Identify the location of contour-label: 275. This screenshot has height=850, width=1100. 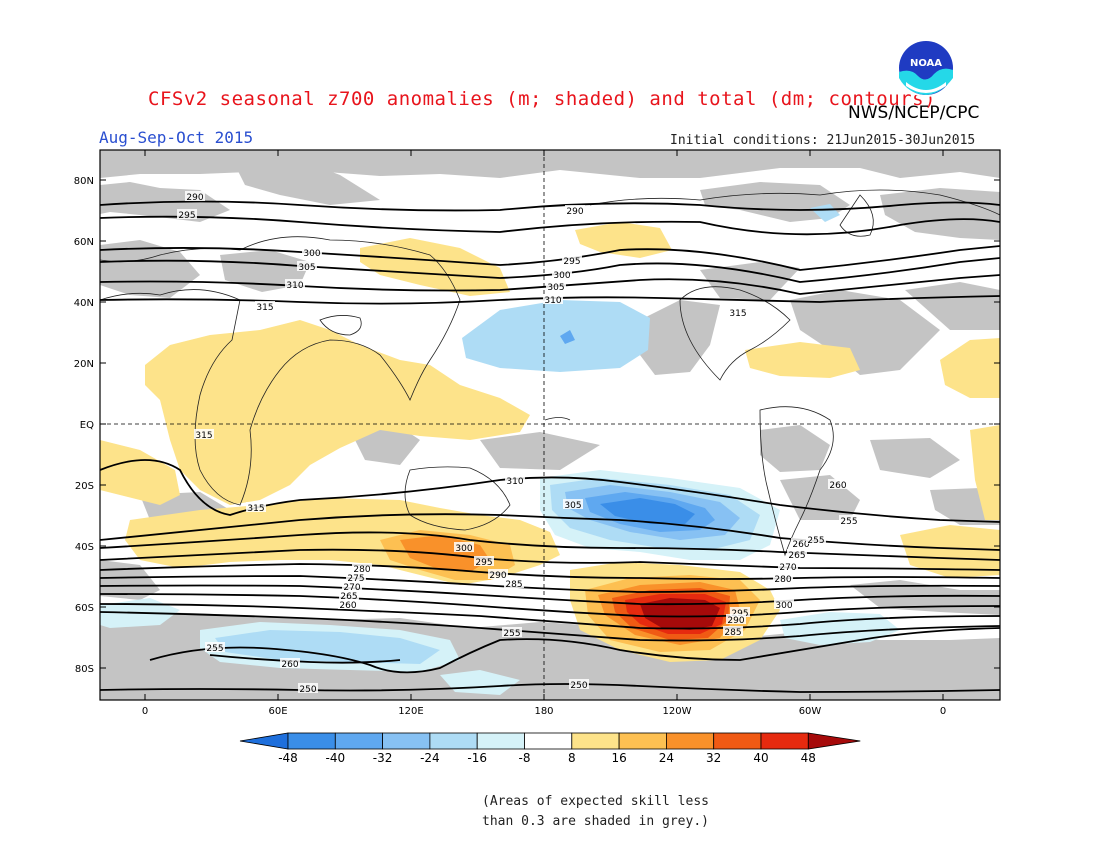
(356, 578).